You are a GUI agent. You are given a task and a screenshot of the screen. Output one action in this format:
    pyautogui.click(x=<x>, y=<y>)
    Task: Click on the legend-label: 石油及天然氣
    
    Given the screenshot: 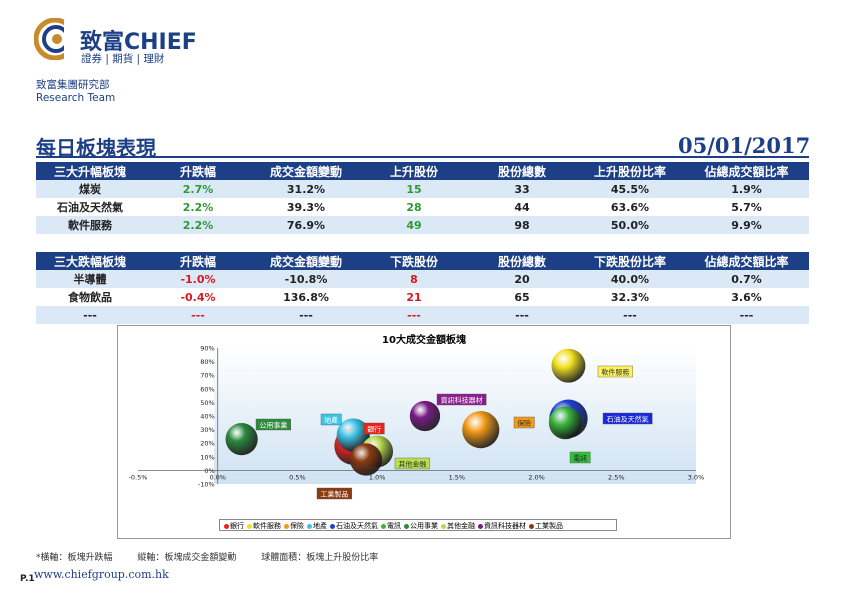 What is the action you would take?
    pyautogui.click(x=357, y=526)
    